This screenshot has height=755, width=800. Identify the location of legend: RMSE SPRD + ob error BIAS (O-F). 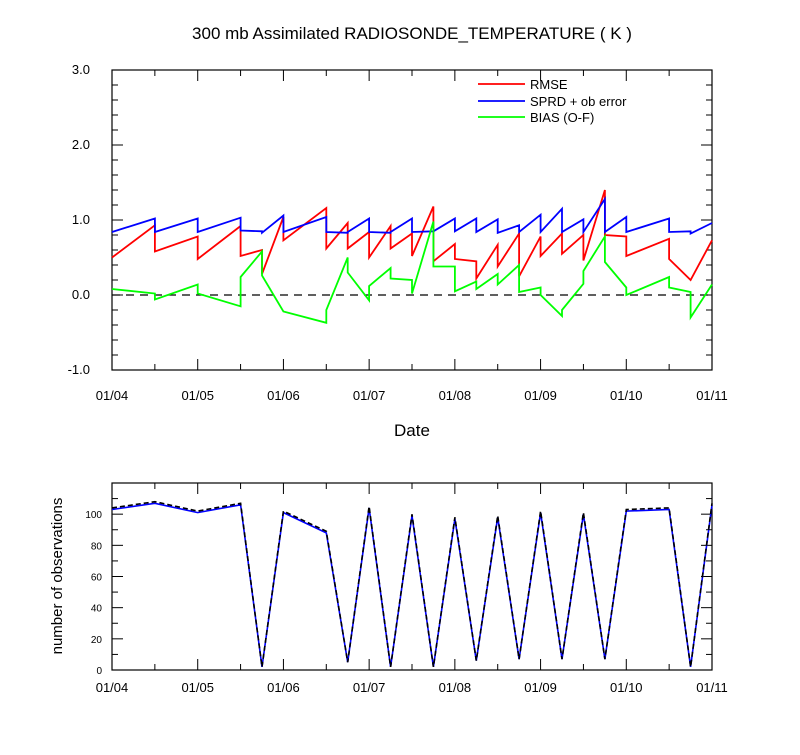
(552, 101).